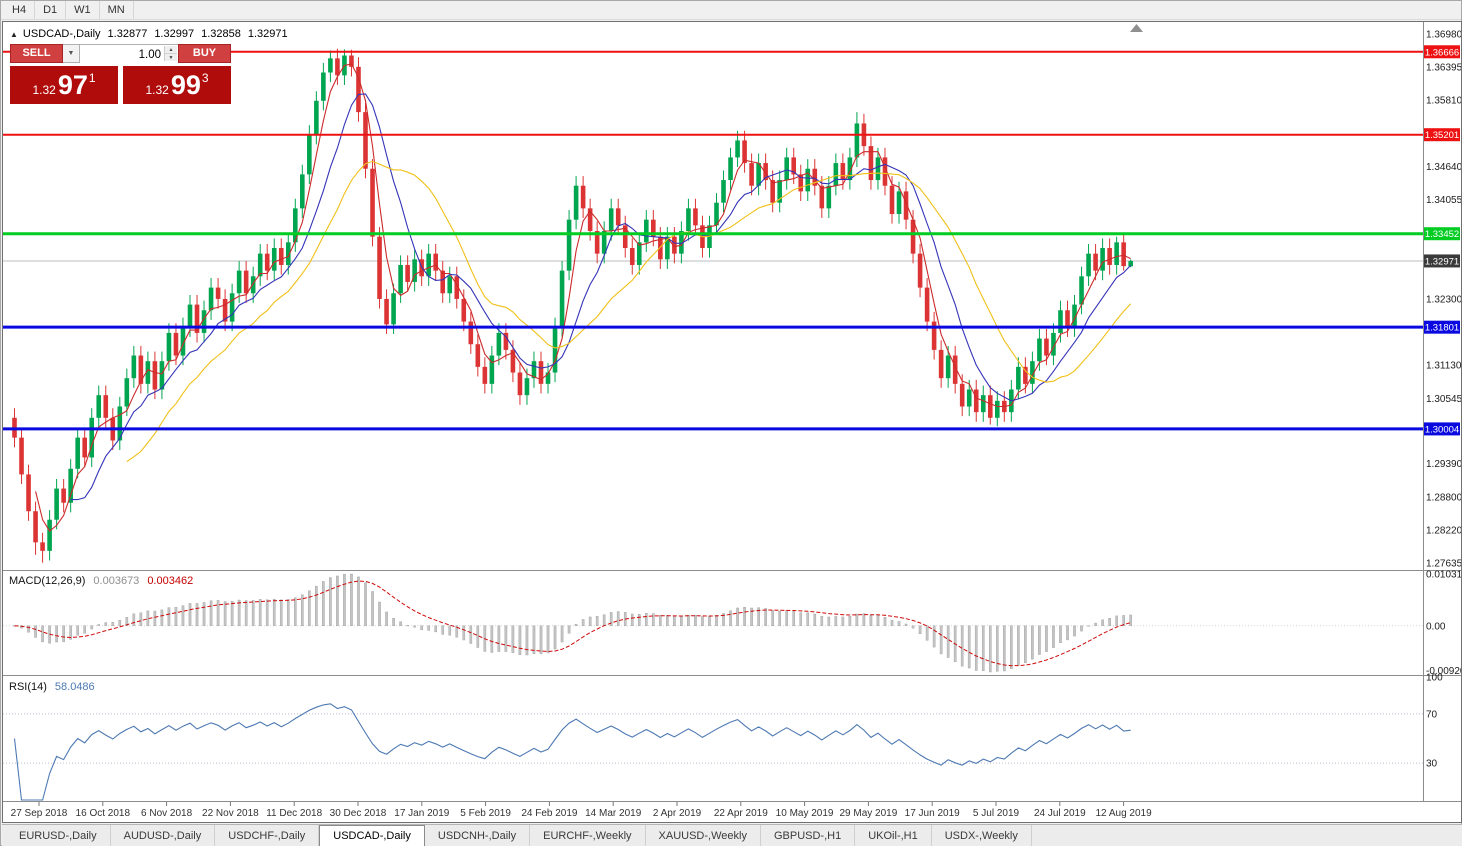 The height and width of the screenshot is (846, 1462). Describe the element at coordinates (171, 50) in the screenshot. I see `volume-increase-button: ▲` at that location.